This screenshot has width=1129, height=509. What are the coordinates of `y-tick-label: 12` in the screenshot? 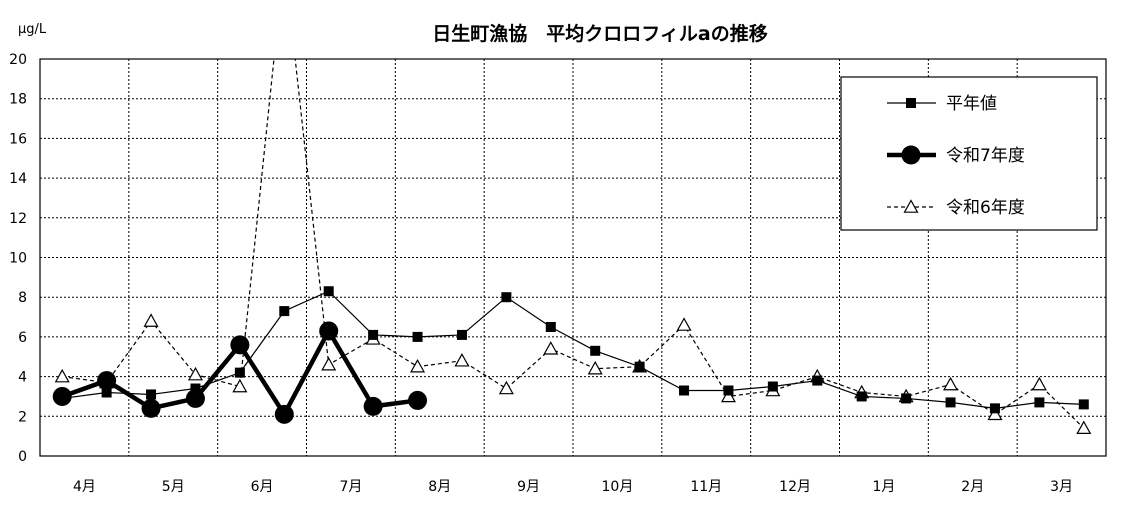 It's located at (18, 219).